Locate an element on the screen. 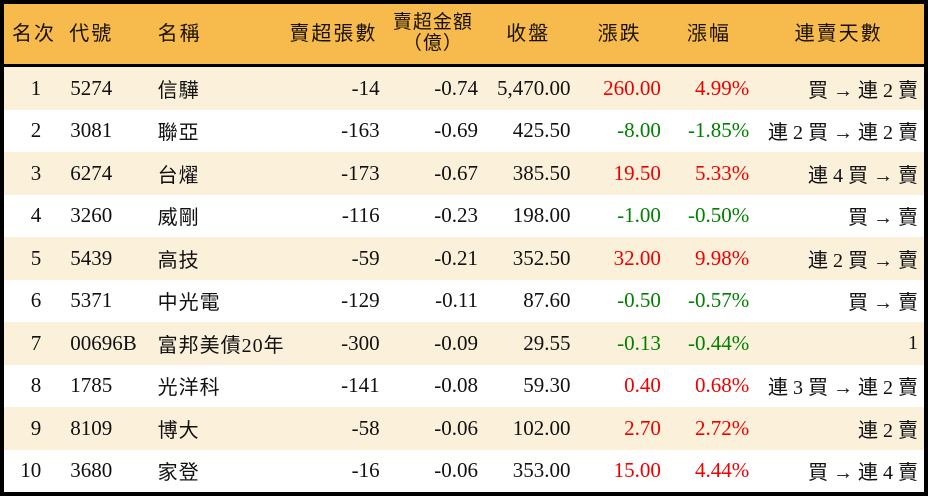 The height and width of the screenshot is (496, 928). amount-cell: -0.08 is located at coordinates (433, 385).